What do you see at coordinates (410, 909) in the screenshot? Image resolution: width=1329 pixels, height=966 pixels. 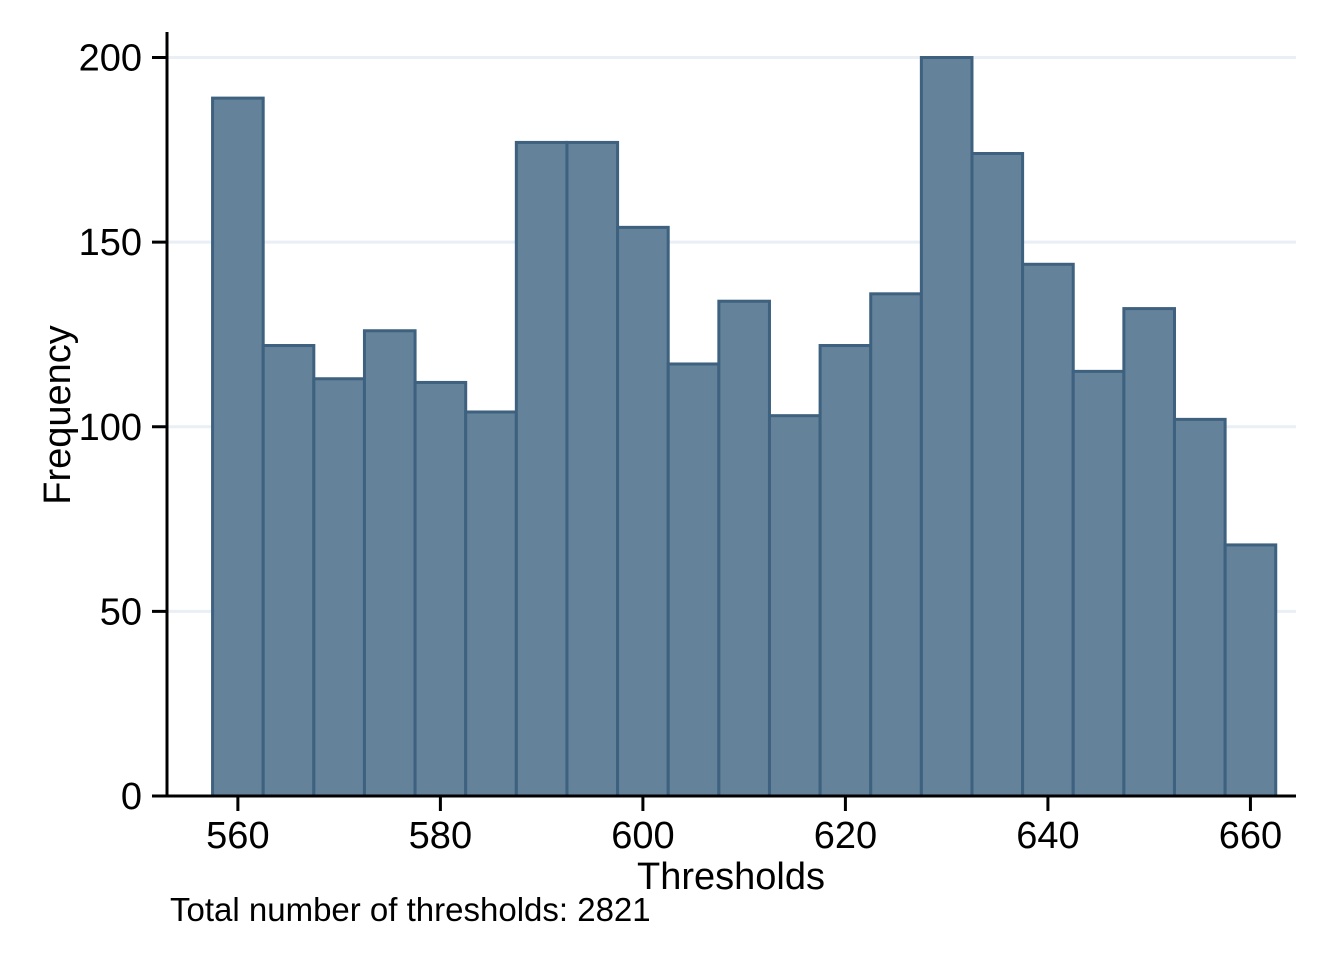 I see `note: Total number of thresholds: 2821` at bounding box center [410, 909].